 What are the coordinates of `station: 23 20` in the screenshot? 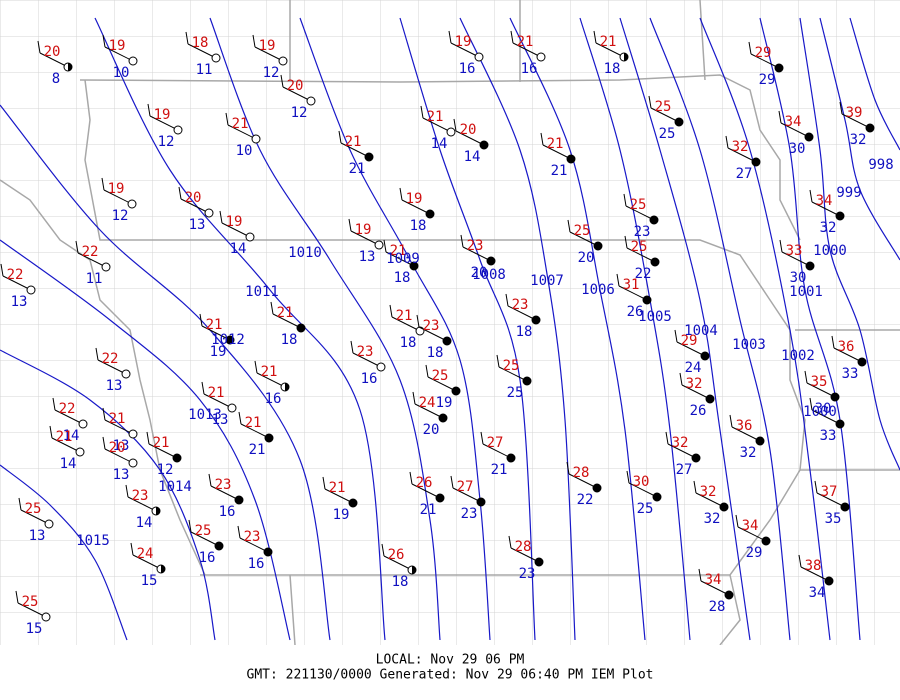 It's located at (478, 257).